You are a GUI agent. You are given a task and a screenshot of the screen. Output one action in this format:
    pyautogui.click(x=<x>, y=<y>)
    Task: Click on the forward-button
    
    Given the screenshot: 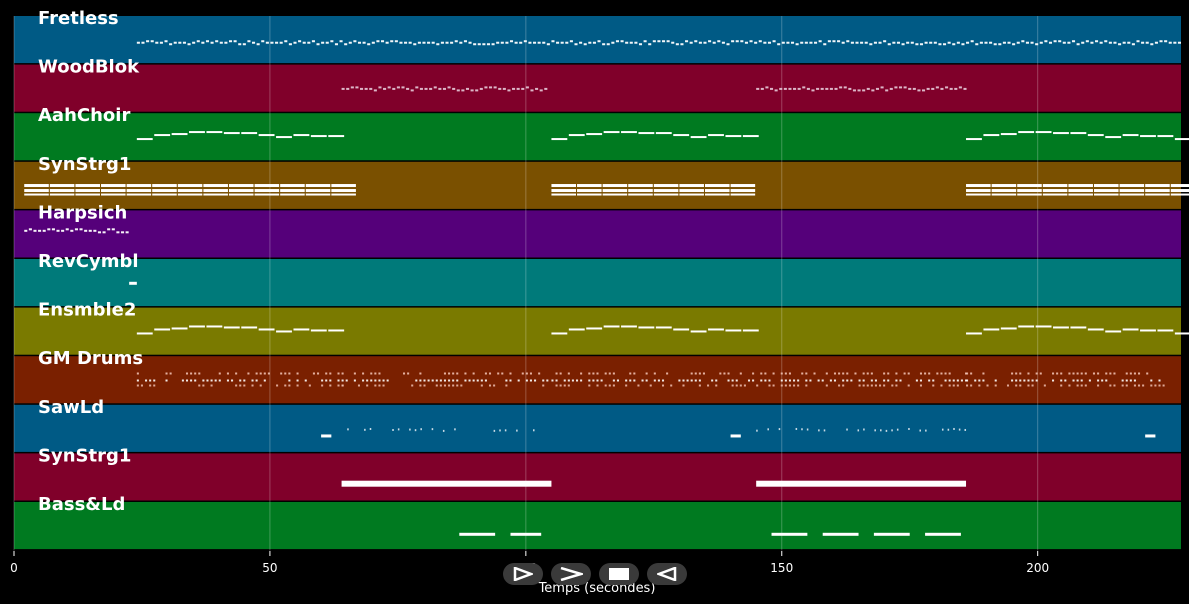 What is the action you would take?
    pyautogui.click(x=571, y=574)
    